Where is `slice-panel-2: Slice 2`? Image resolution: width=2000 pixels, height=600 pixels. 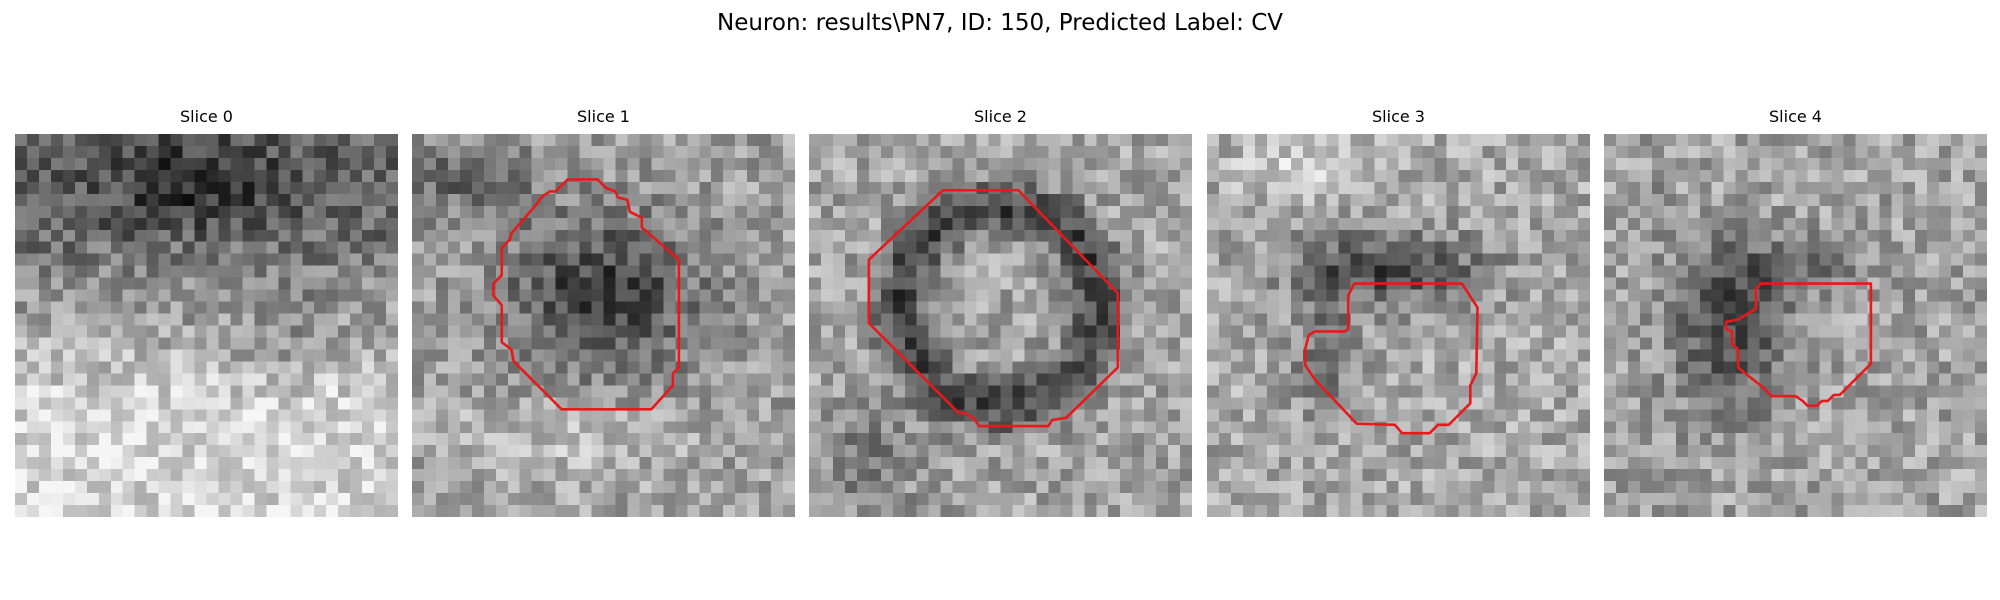 slice-panel-2: Slice 2 is located at coordinates (1000, 312).